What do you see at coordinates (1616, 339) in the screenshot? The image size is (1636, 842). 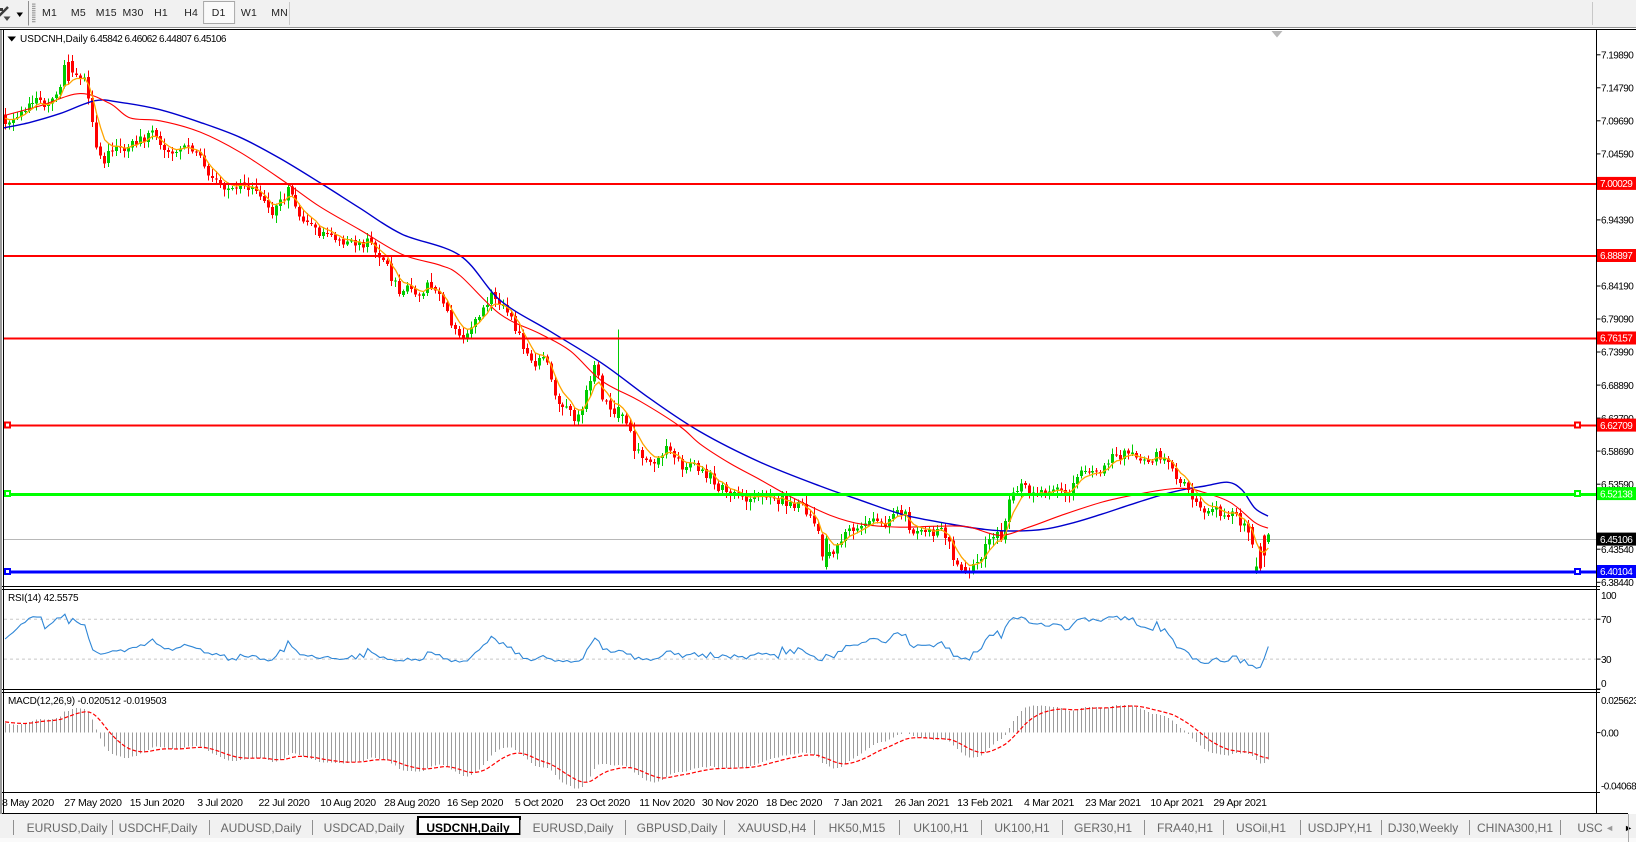 I see `svg-text: 6.76157` at bounding box center [1616, 339].